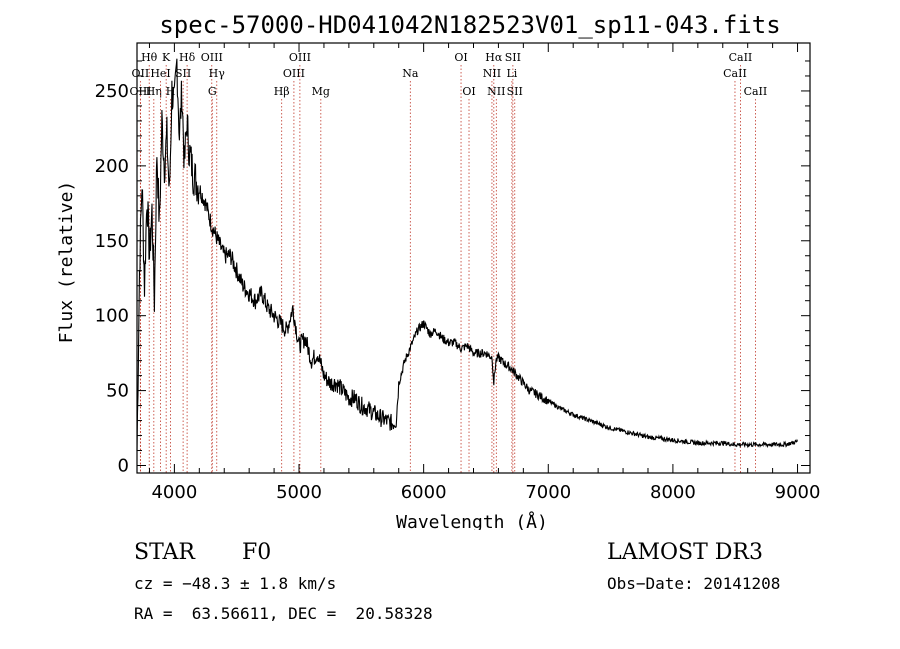 Image resolution: width=900 pixels, height=649 pixels. I want to click on spectral-line-label: Hη, so click(154, 91).